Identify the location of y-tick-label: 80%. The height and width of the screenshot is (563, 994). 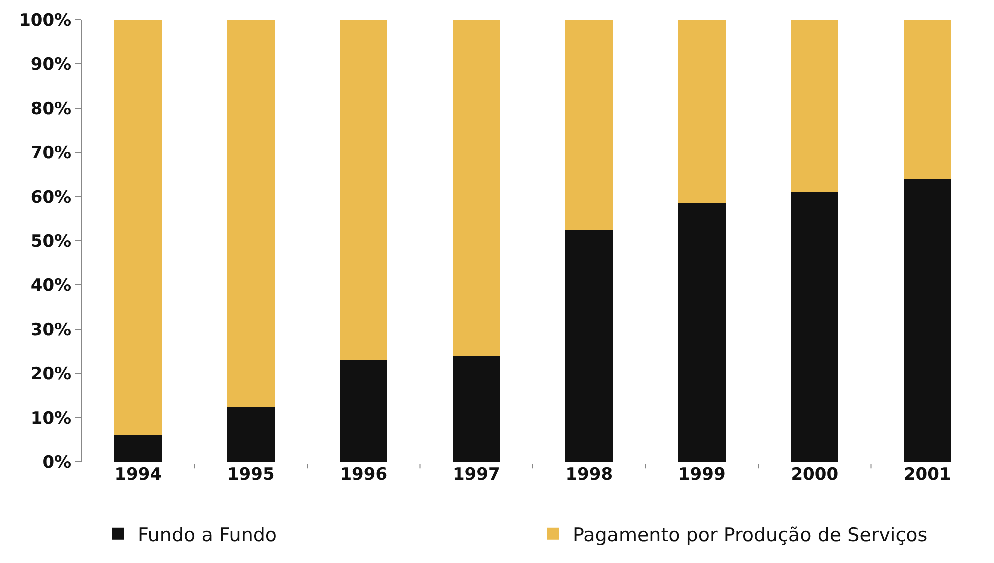
(51, 109).